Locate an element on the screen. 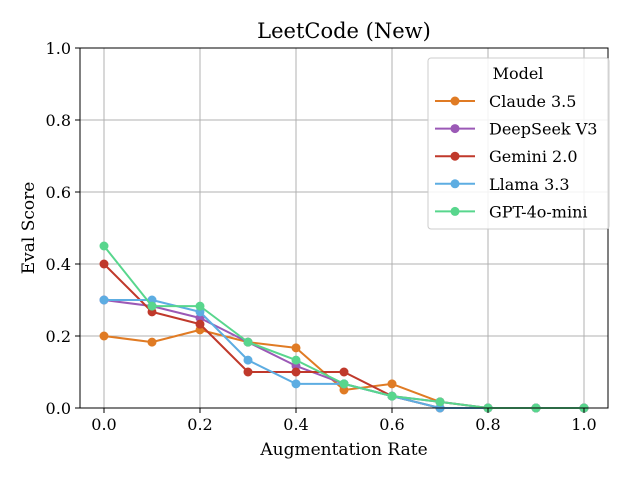  y-tick-label: 0.6 is located at coordinates (58, 192).